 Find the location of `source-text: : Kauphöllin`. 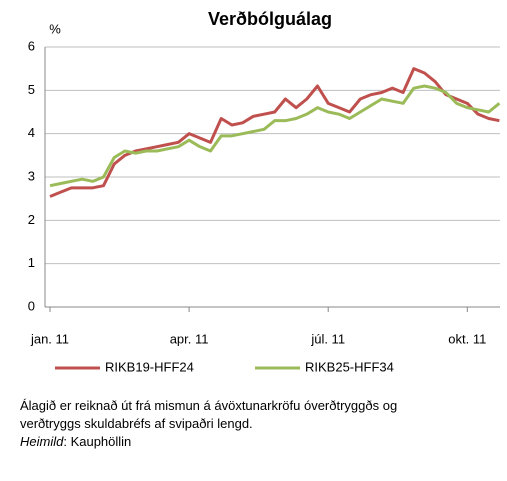

source-text: : Kauphöllin is located at coordinates (97, 441).